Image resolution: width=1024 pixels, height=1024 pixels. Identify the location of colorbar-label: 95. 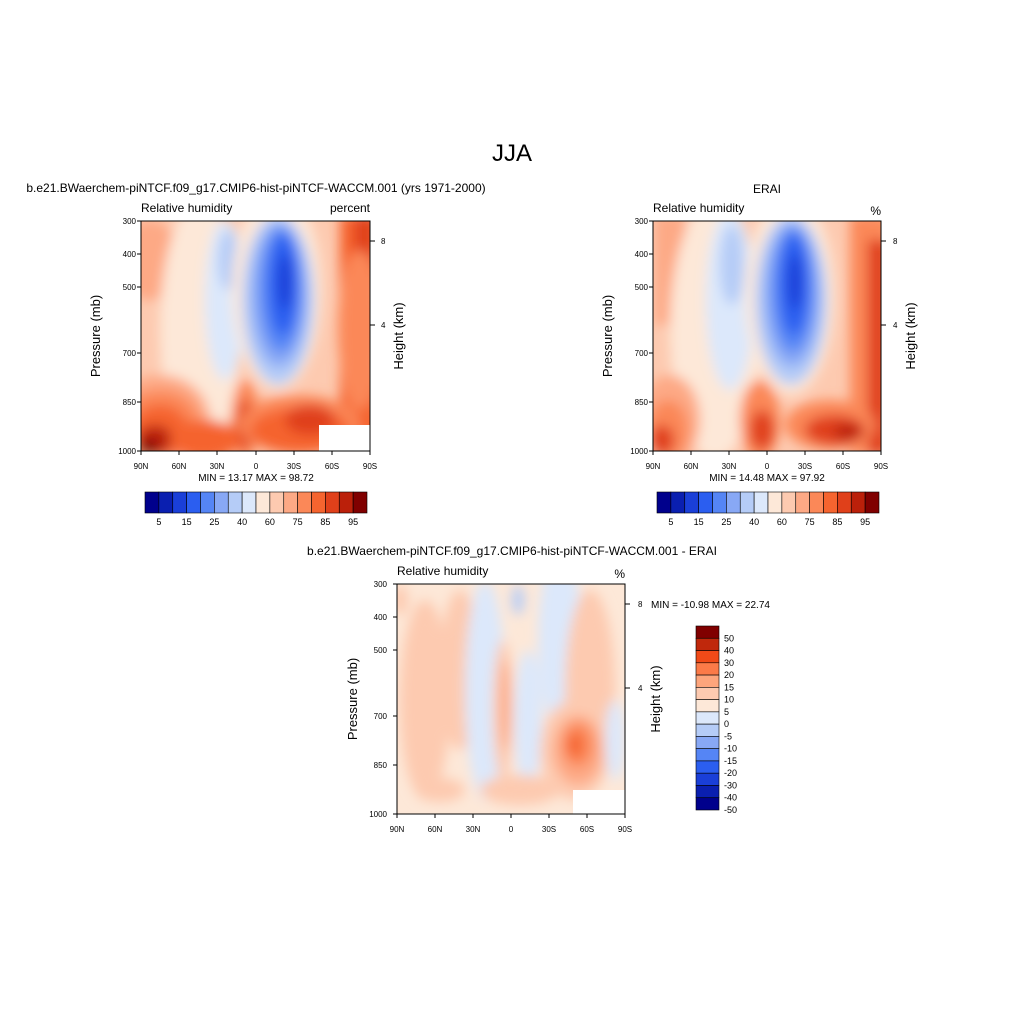
(865, 522).